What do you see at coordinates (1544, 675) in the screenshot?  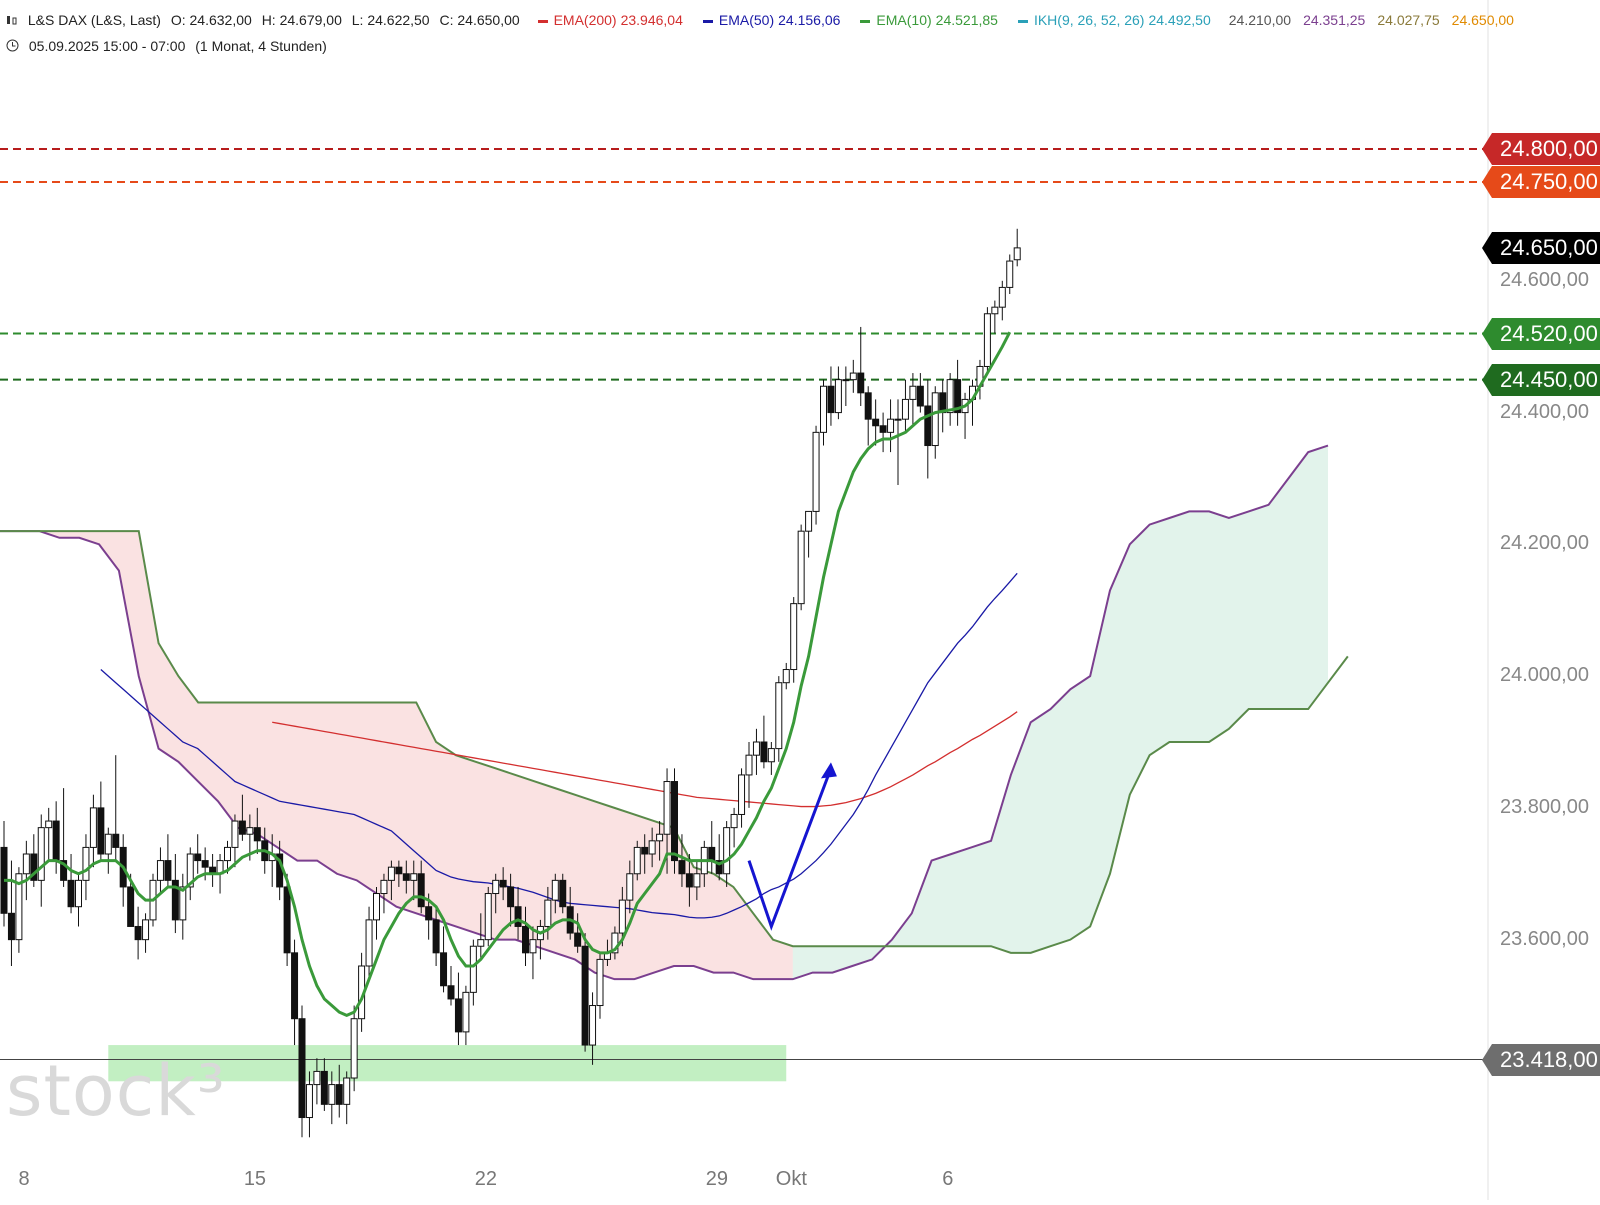 I see `y-tick-label: 24.000,00` at bounding box center [1544, 675].